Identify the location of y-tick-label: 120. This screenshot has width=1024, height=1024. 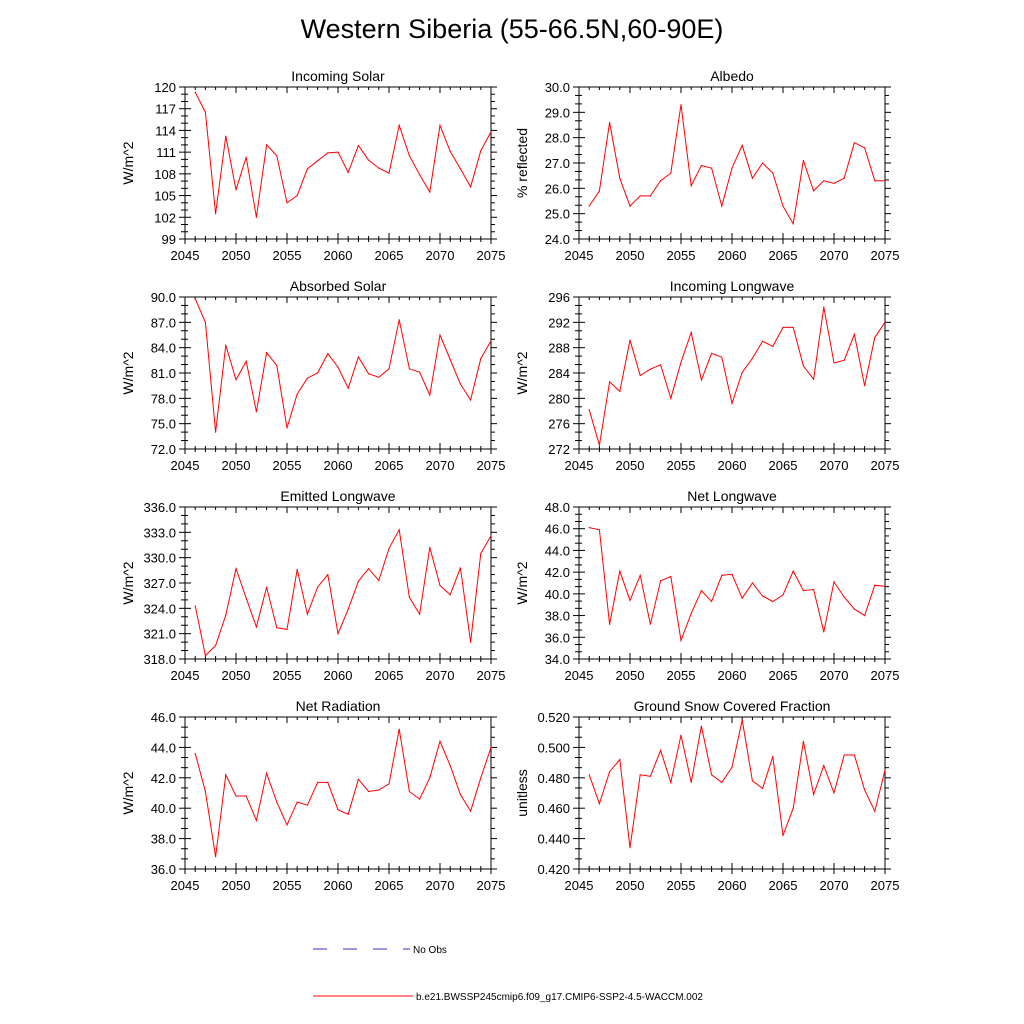
(165, 87).